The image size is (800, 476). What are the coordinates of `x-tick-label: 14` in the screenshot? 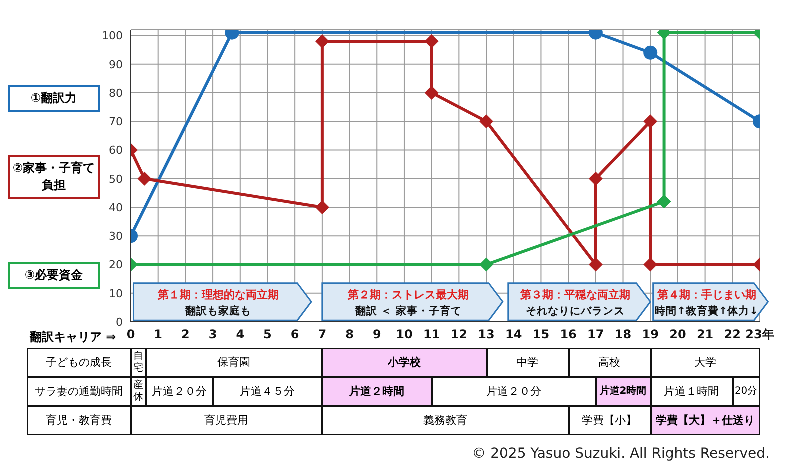 It's located at (514, 335).